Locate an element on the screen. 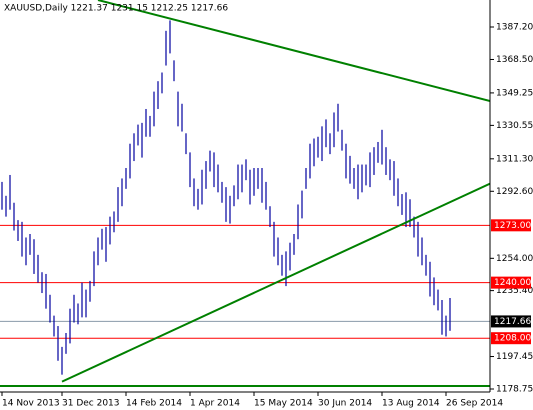 This screenshot has width=533, height=410. level-label: 1217.66 is located at coordinates (512, 322).